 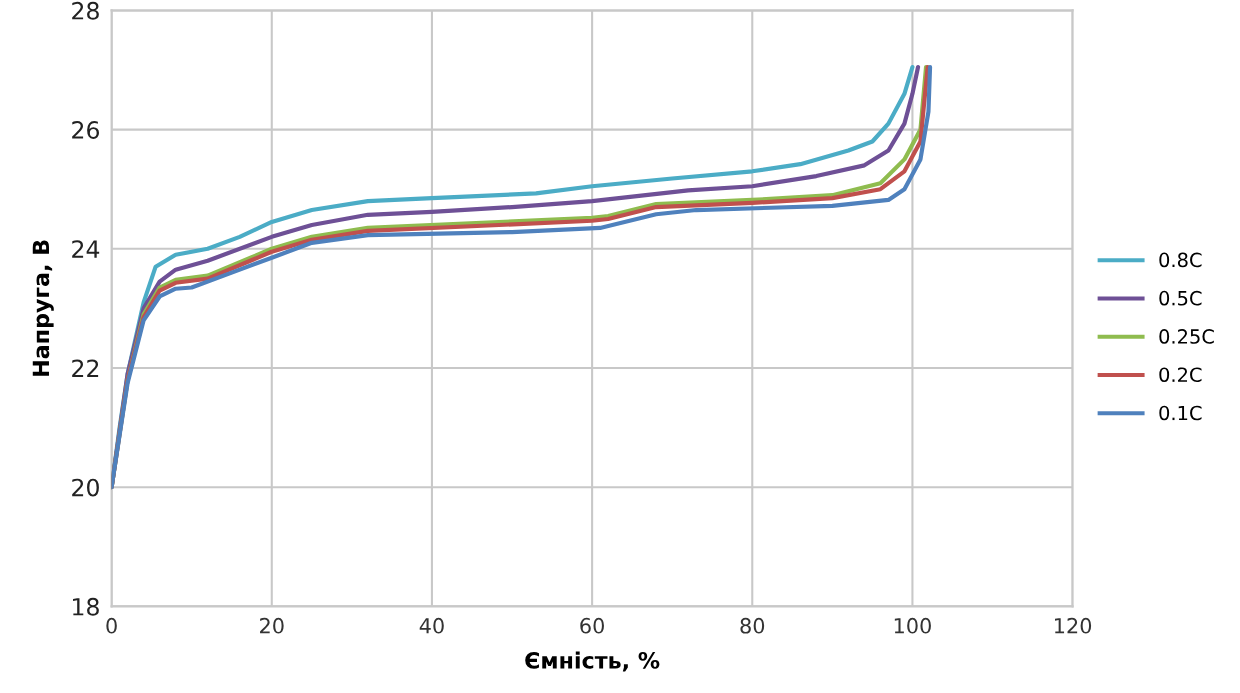 I want to click on x-tick-label: 60, so click(x=592, y=625).